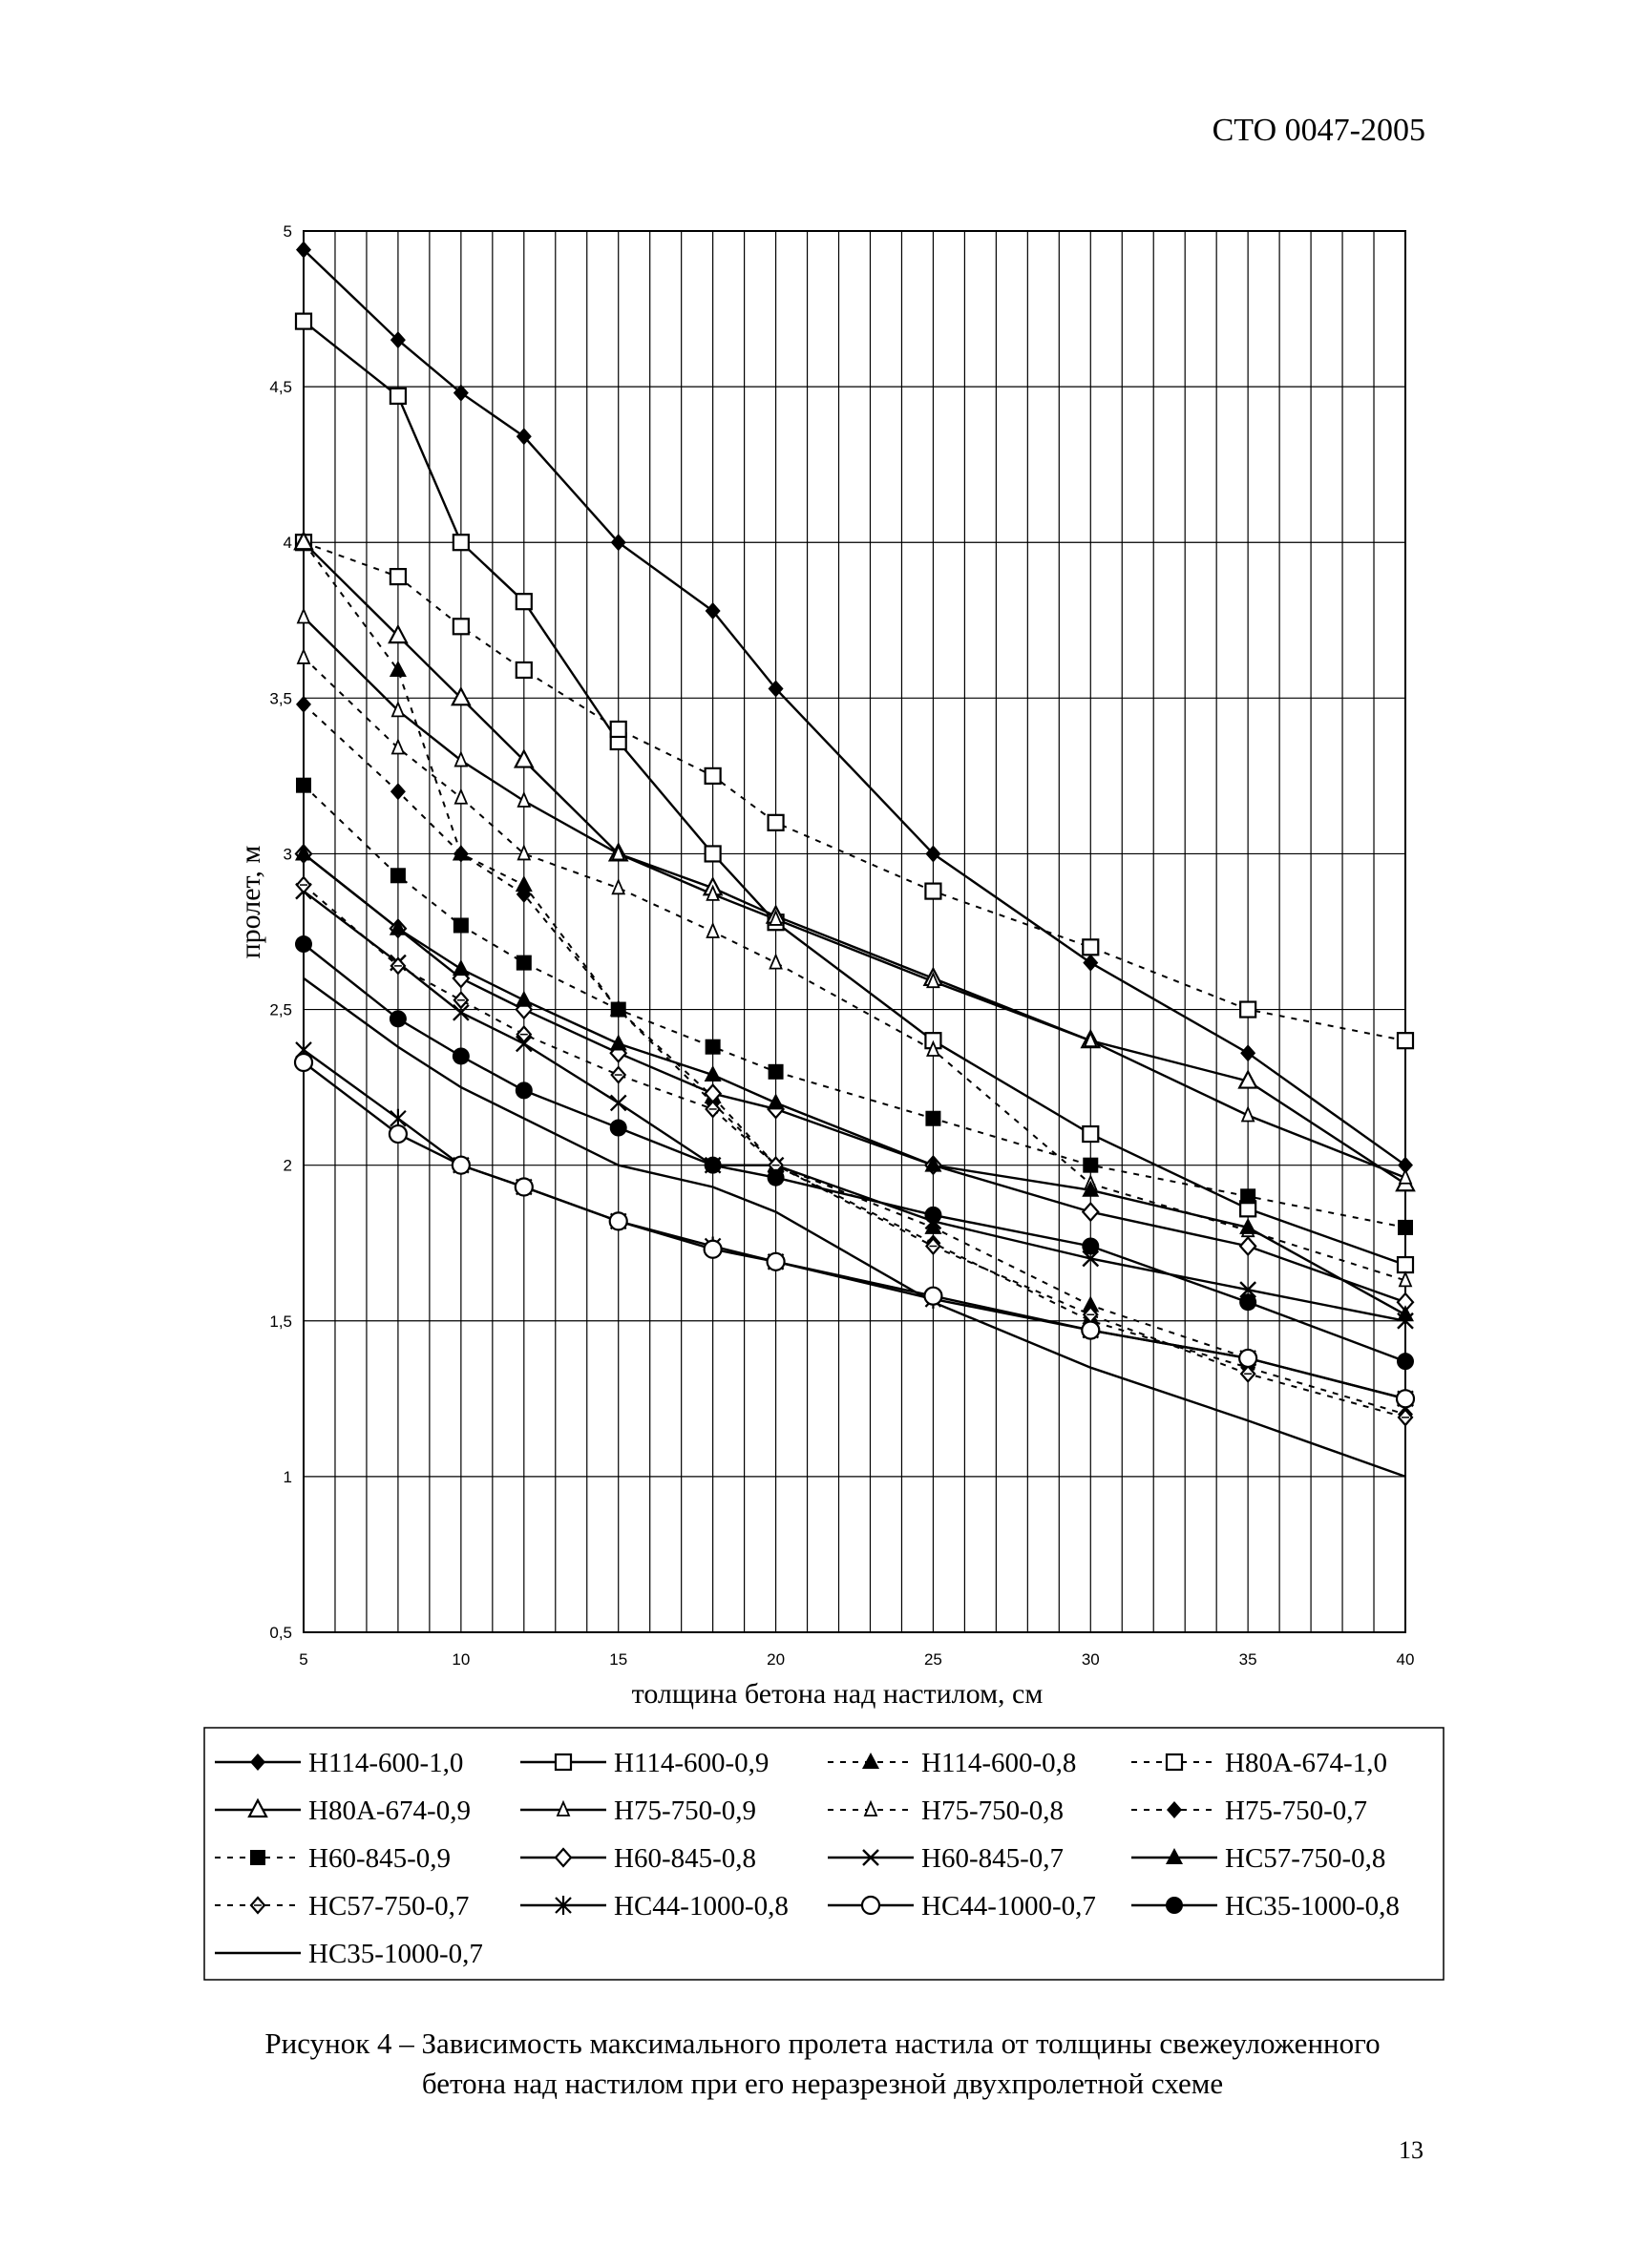 The width and height of the screenshot is (1645, 2268). What do you see at coordinates (654, 1907) in the screenshot?
I see `legend-entry: НС44-1000-0,8` at bounding box center [654, 1907].